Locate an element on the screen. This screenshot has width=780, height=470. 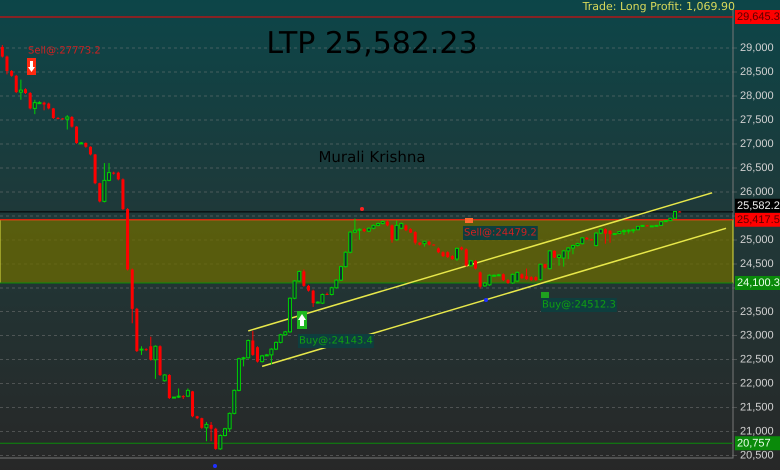
ref-line-label: 29,645.3 is located at coordinates (758, 17).